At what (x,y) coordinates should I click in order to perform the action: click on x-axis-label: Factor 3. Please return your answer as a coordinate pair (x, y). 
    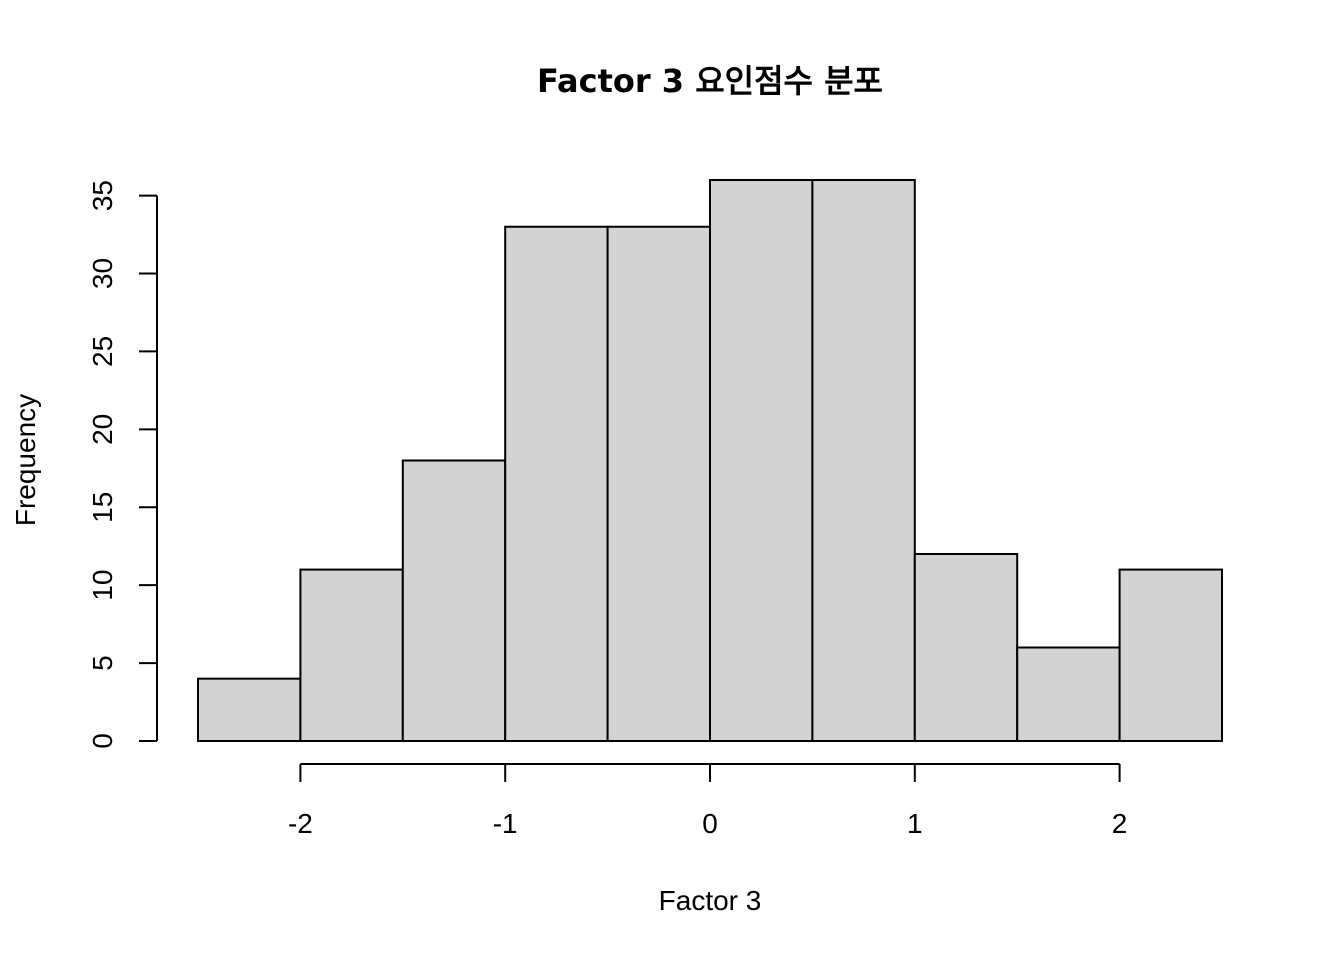
    Looking at the image, I should click on (710, 900).